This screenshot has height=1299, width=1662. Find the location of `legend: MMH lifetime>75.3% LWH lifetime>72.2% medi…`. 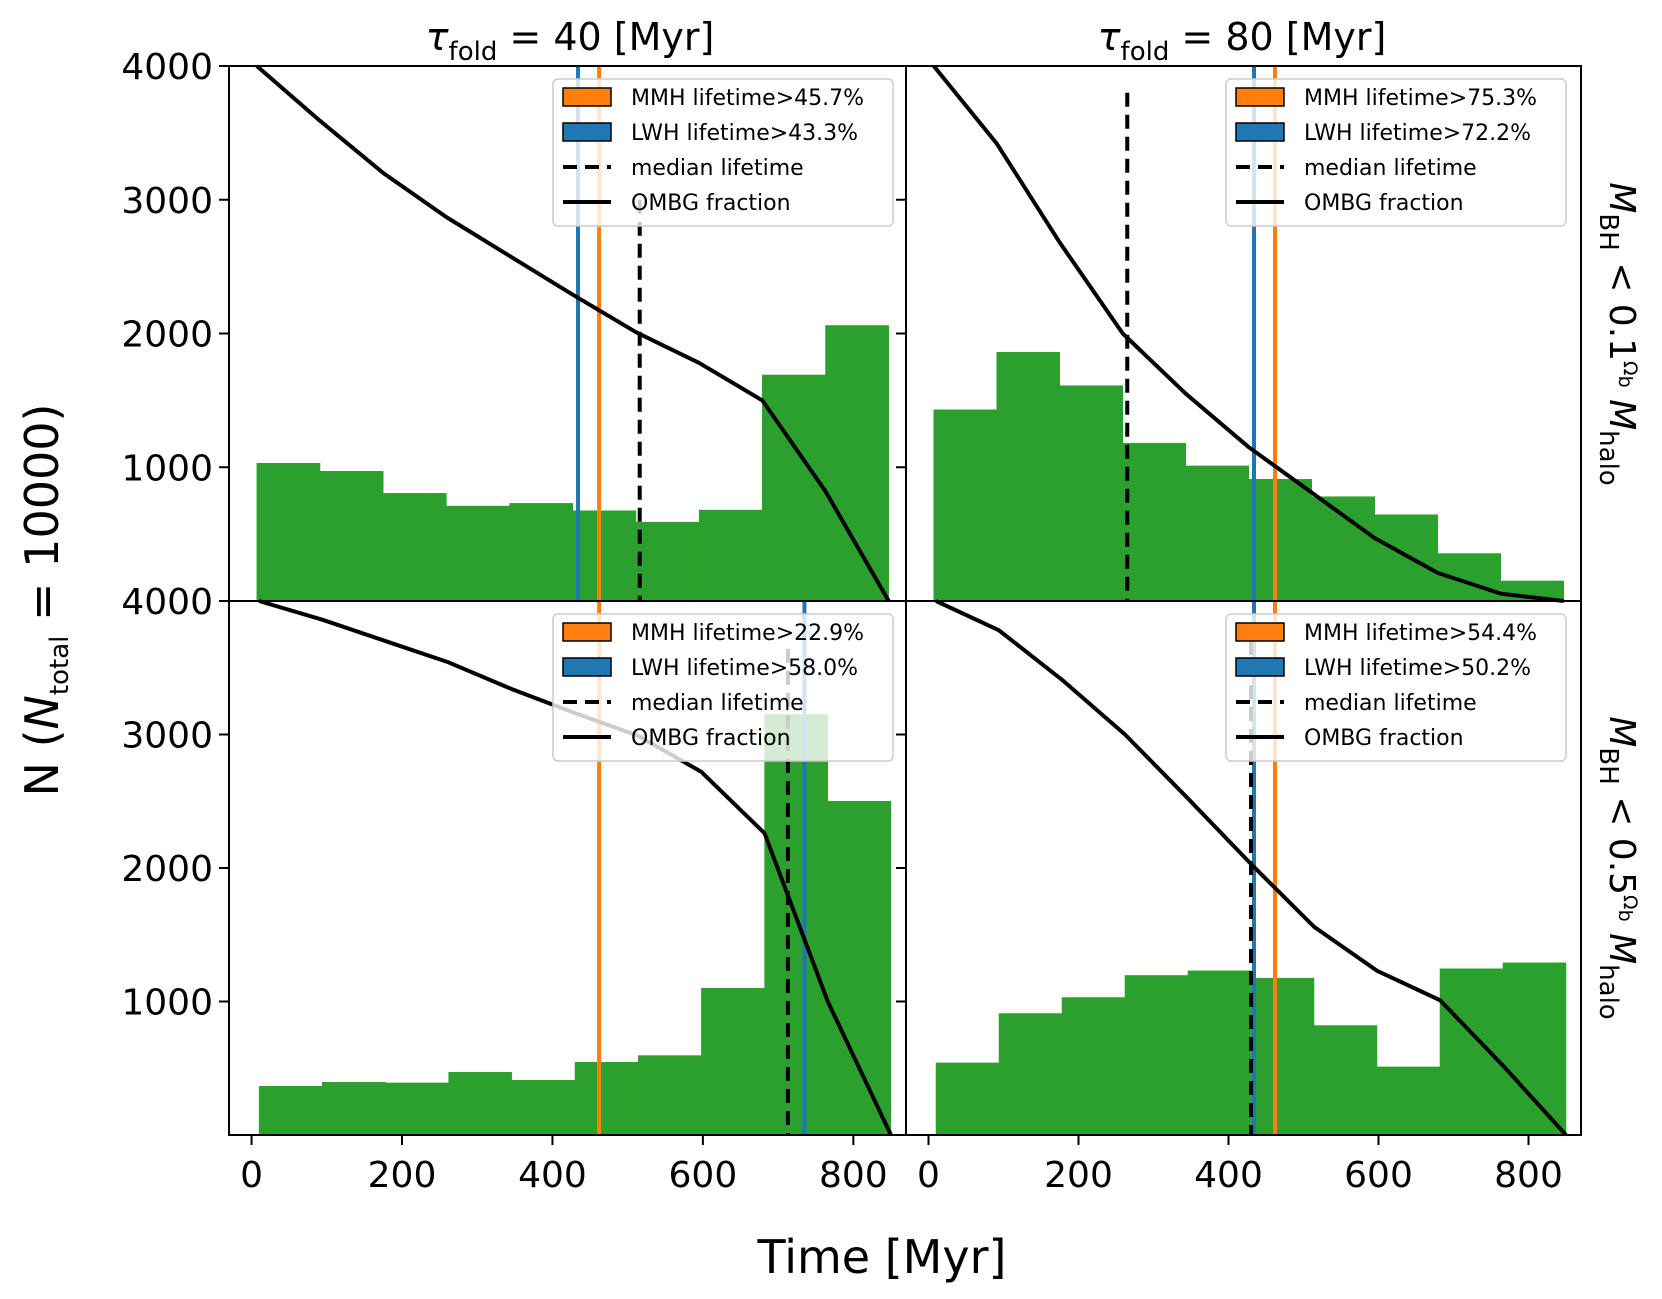

legend: MMH lifetime>75.3% LWH lifetime>72.2% medi… is located at coordinates (1396, 152).